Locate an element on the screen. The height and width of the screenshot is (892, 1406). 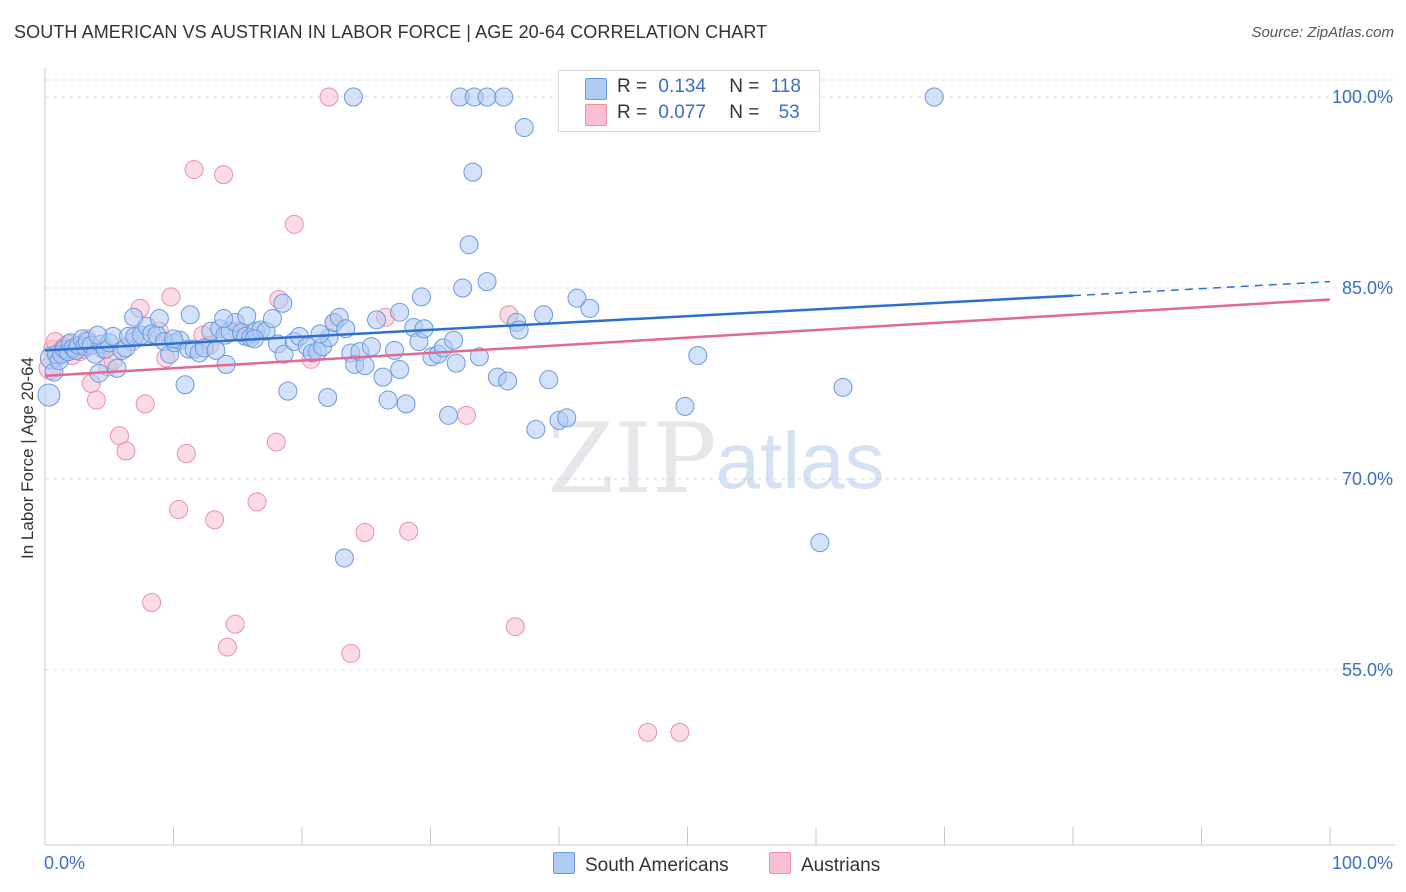
y-tick-label: 85.0% is located at coordinates (1367, 288).